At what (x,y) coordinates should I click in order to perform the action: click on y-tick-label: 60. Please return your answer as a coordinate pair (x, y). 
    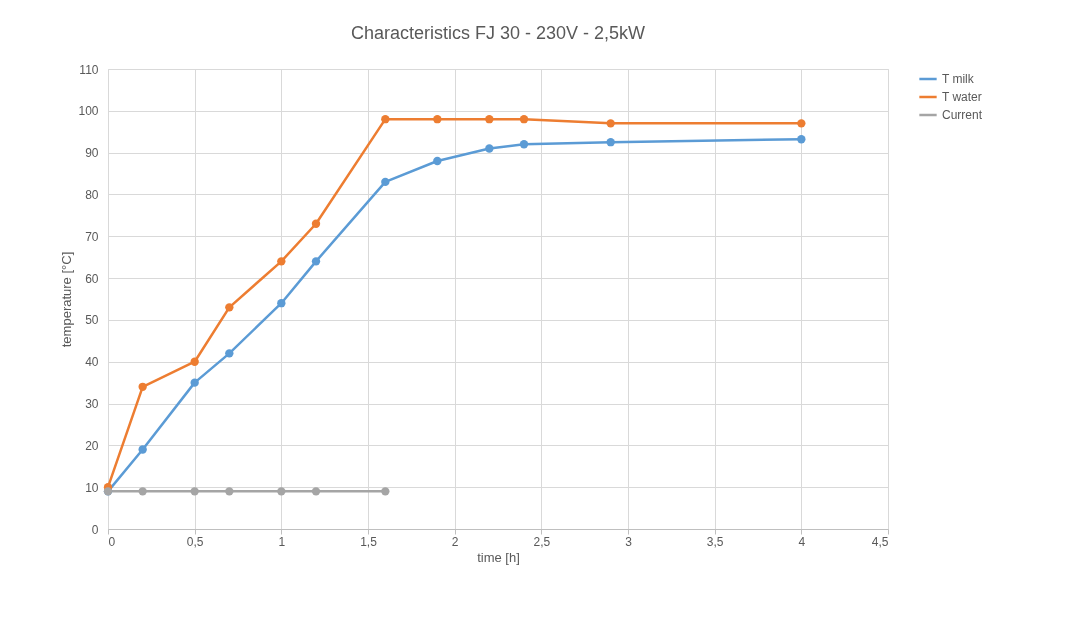
    Looking at the image, I should click on (92, 278).